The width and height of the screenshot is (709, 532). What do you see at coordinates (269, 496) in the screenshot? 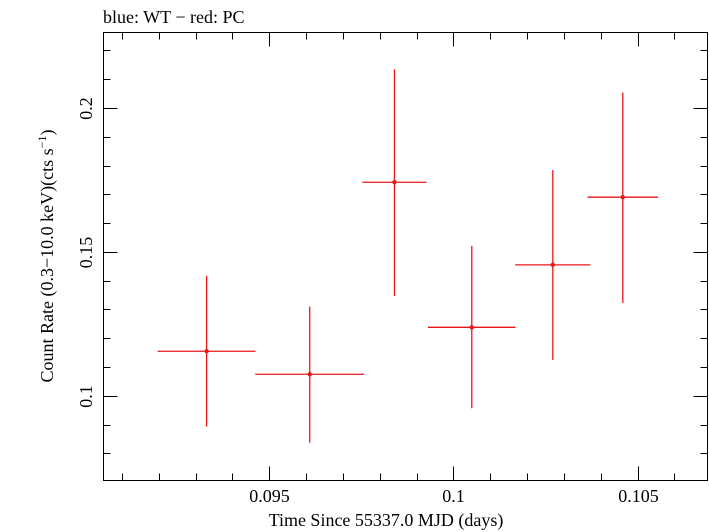
I see `x-tick-label: 0.095` at bounding box center [269, 496].